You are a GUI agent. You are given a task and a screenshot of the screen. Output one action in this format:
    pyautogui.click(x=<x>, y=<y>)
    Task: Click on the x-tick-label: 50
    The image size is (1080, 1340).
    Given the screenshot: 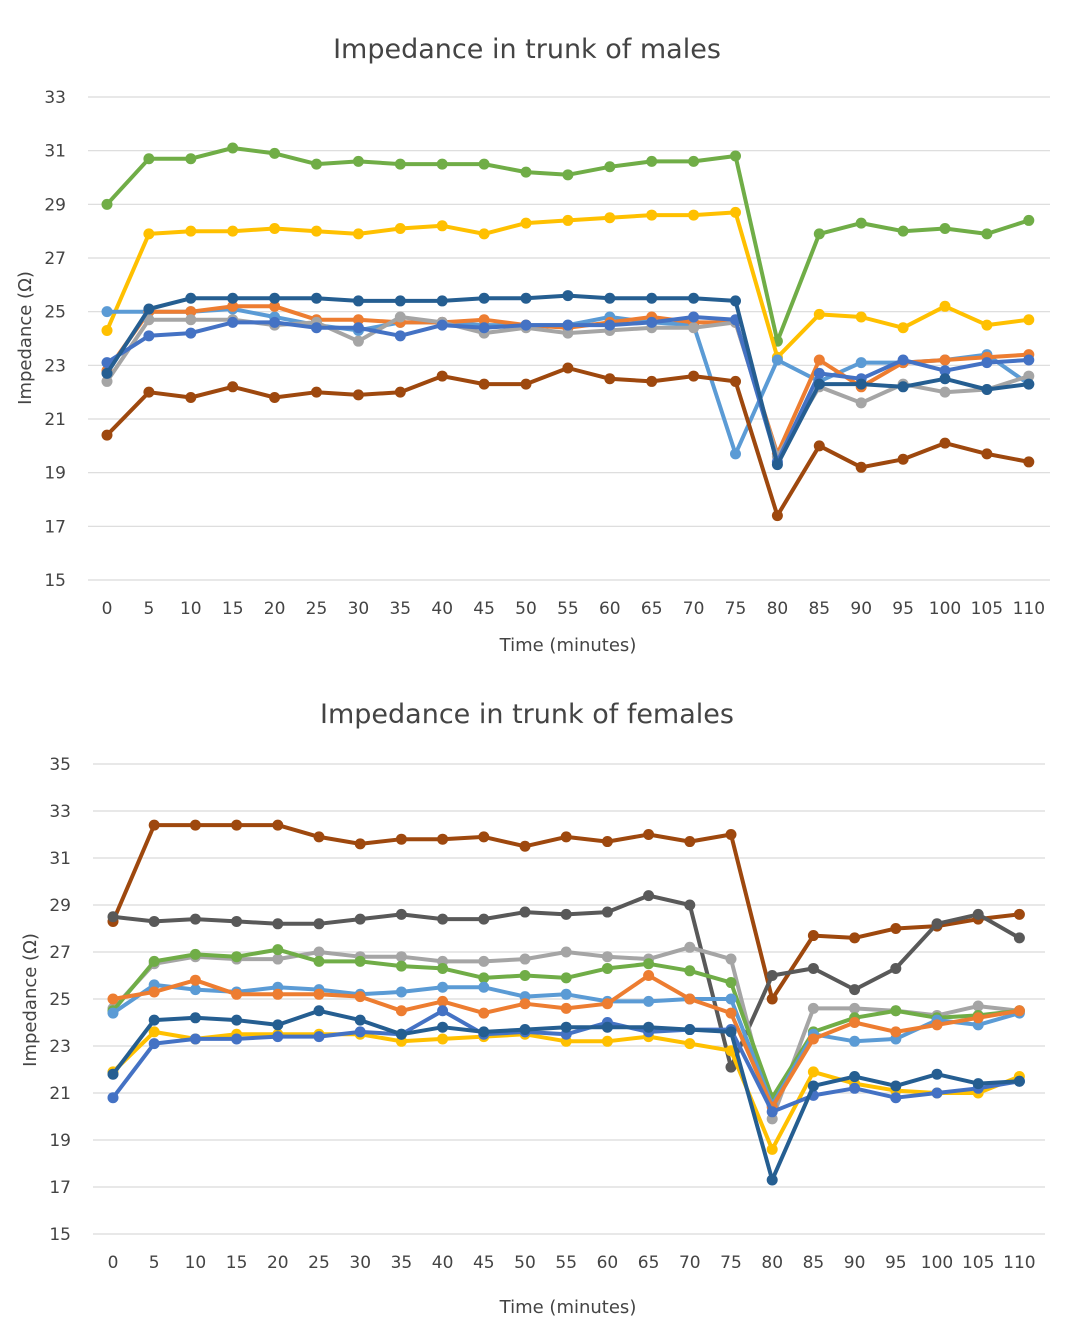 What is the action you would take?
    pyautogui.click(x=525, y=1263)
    